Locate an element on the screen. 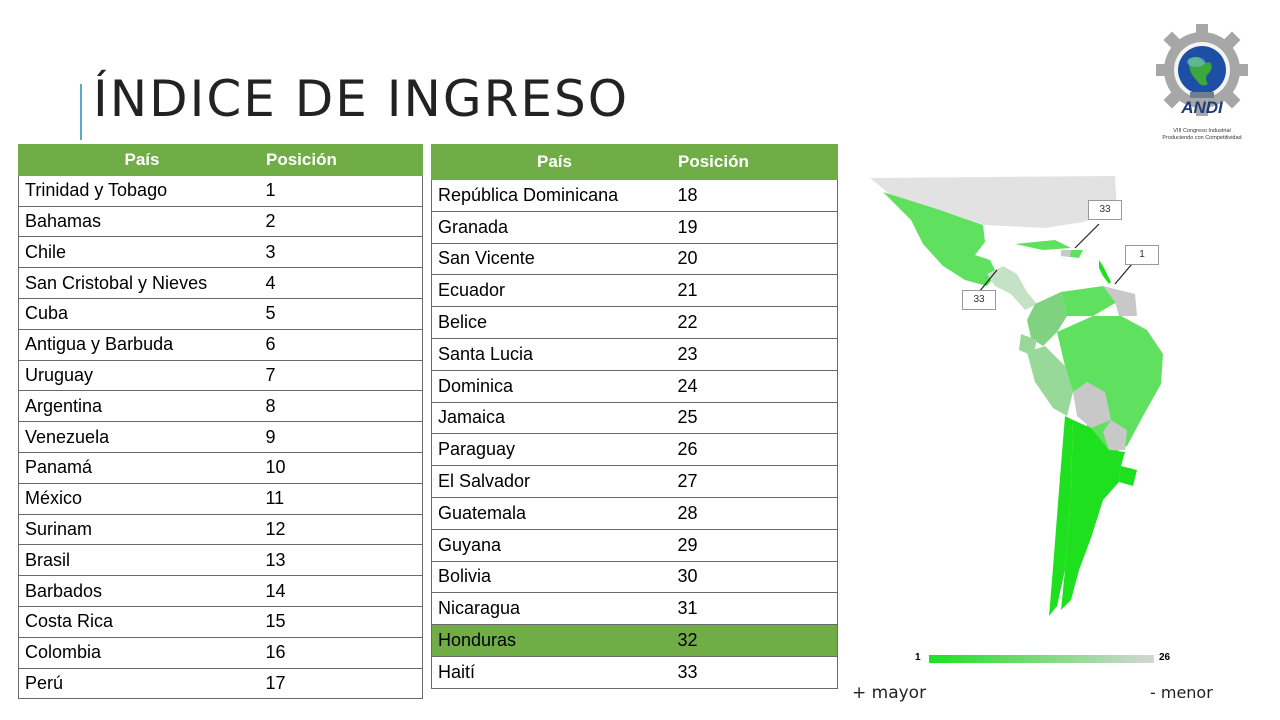  map-region-bolivia is located at coordinates (1092, 405).